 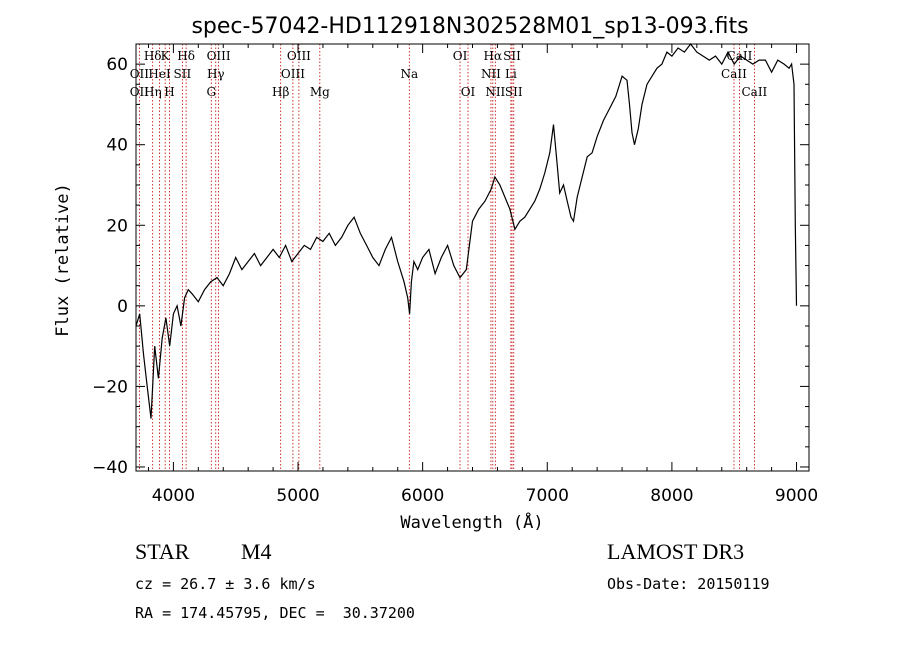 I want to click on line-label-22: Li, so click(x=511, y=74).